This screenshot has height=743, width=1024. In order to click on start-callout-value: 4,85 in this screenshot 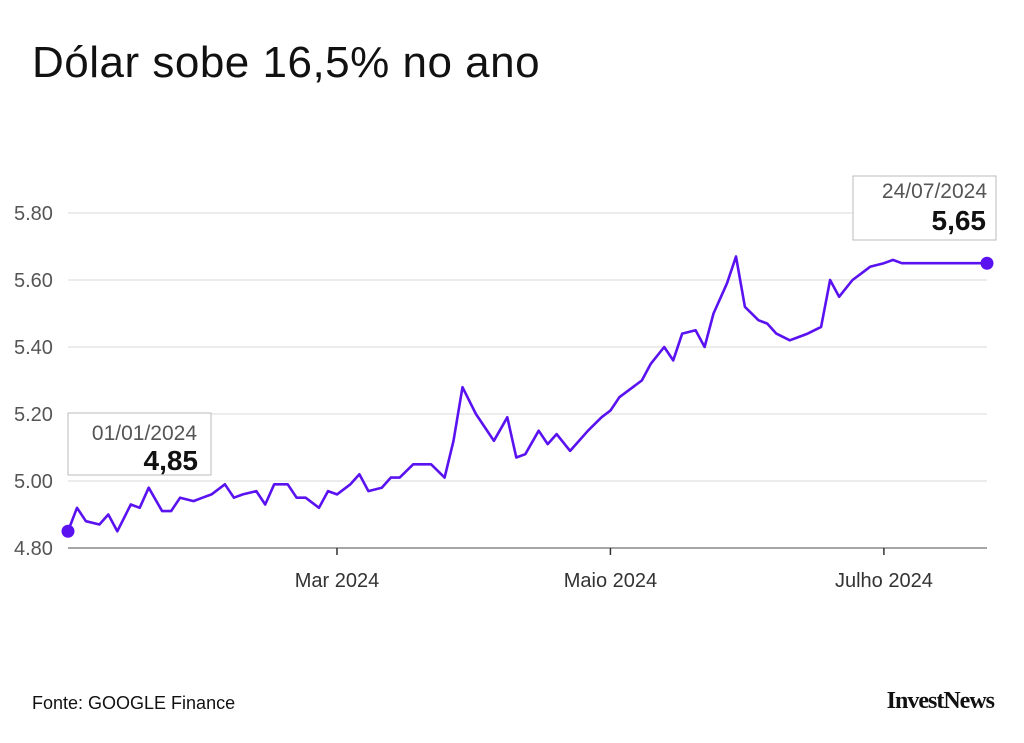, I will do `click(171, 460)`.